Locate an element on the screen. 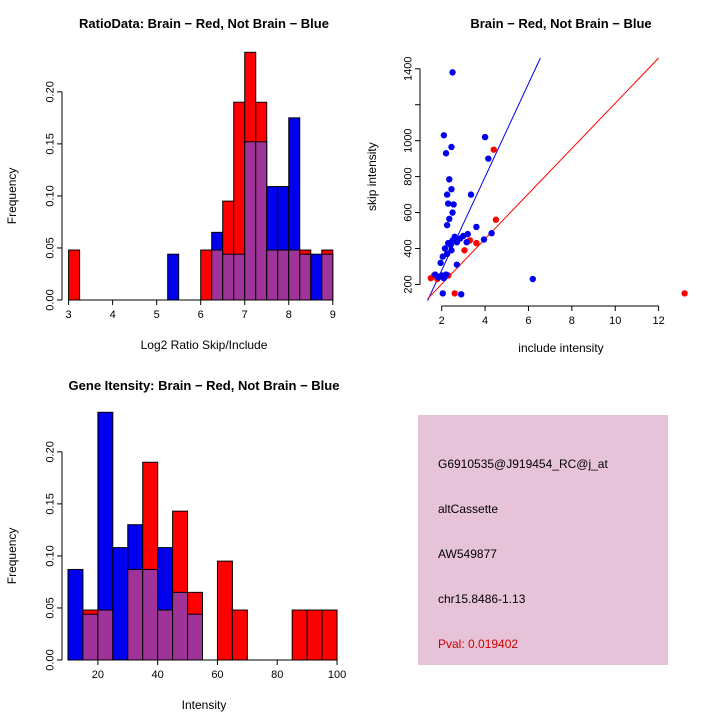  x-tick-label: 80 is located at coordinates (277, 675).